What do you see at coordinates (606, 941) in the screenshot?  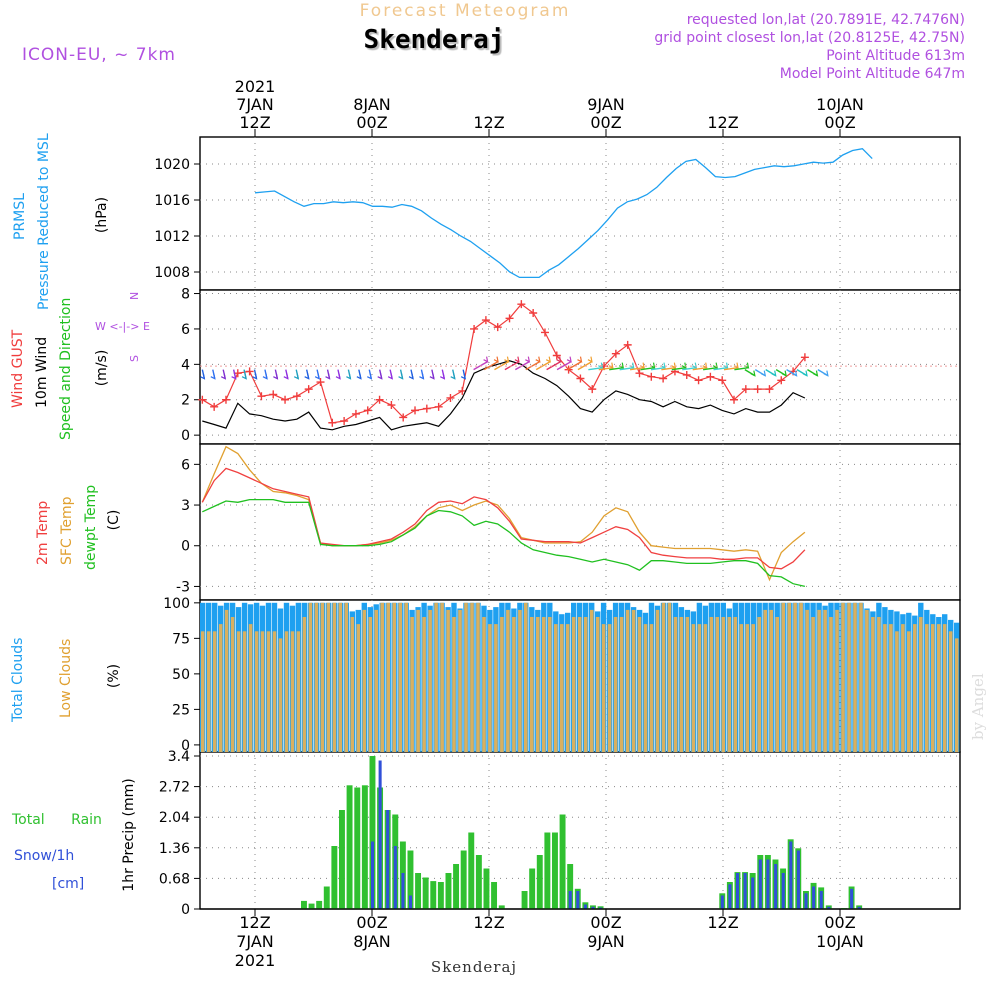 I see `bottom-time-label: 9JAN` at bounding box center [606, 941].